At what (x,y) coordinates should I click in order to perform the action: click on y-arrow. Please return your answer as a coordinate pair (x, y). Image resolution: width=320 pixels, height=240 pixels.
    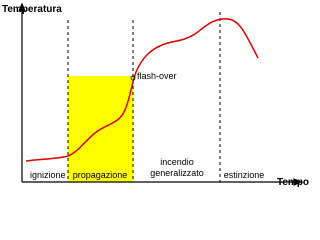
    Looking at the image, I should click on (22, 7).